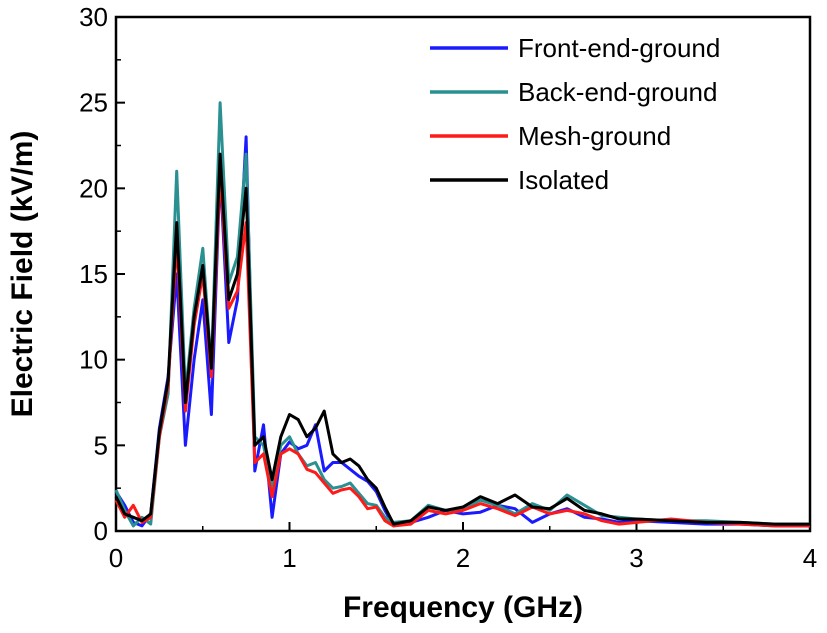 This screenshot has height=633, width=827. Describe the element at coordinates (619, 48) in the screenshot. I see `legend-label: Front-end-ground` at that location.